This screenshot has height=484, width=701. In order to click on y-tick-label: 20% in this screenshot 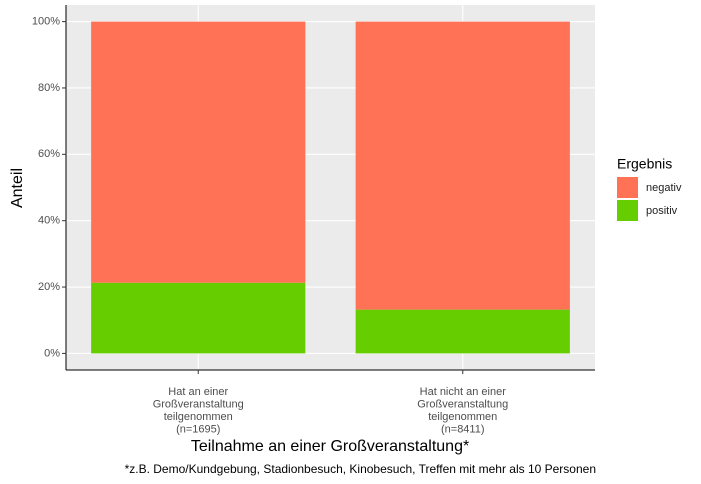, I will do `click(49, 287)`.